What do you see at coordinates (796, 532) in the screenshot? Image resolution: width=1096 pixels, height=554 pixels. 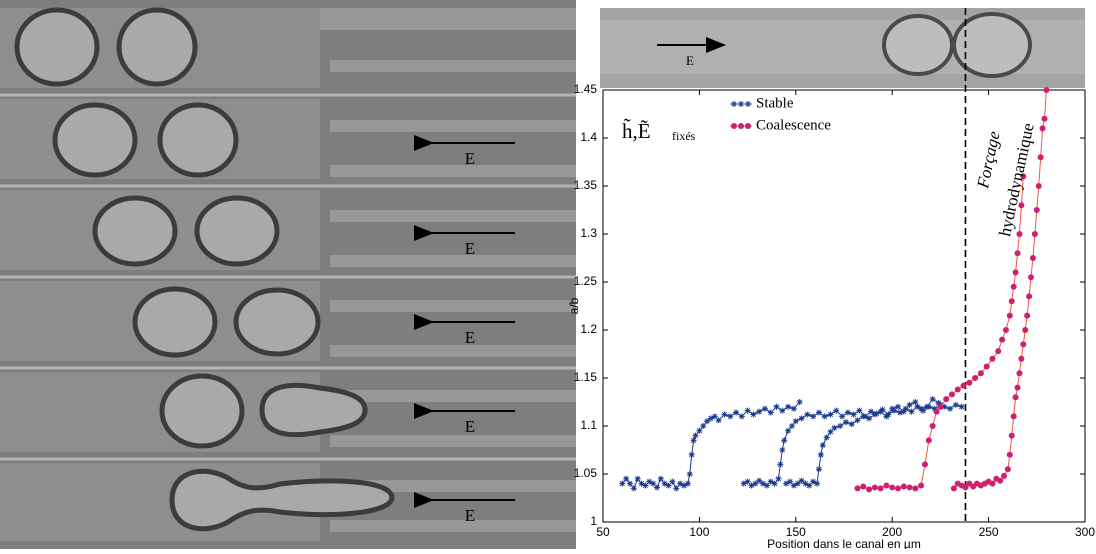 I see `x-tick-label: 150` at bounding box center [796, 532].